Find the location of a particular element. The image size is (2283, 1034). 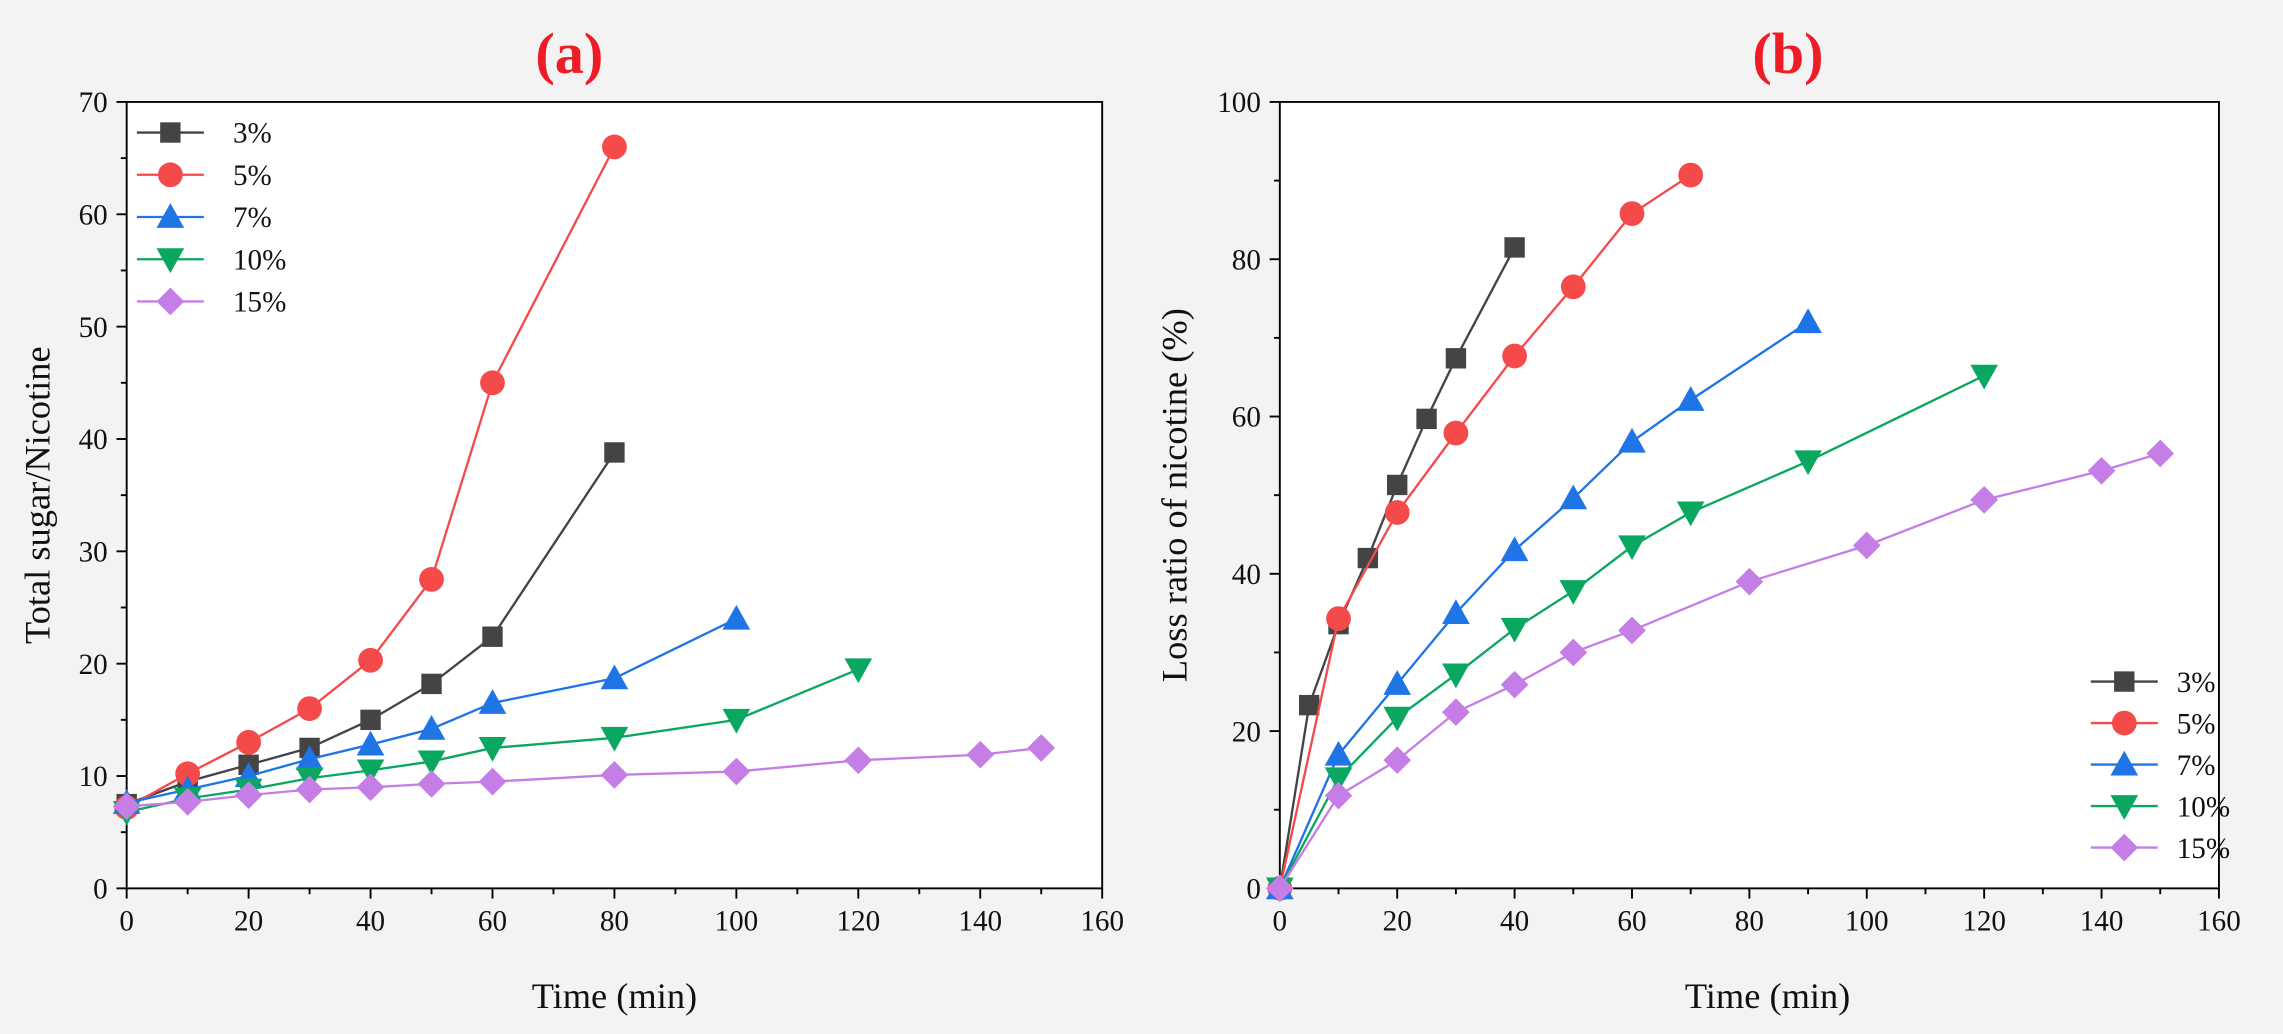

panel-title-a: (a) is located at coordinates (569, 53).